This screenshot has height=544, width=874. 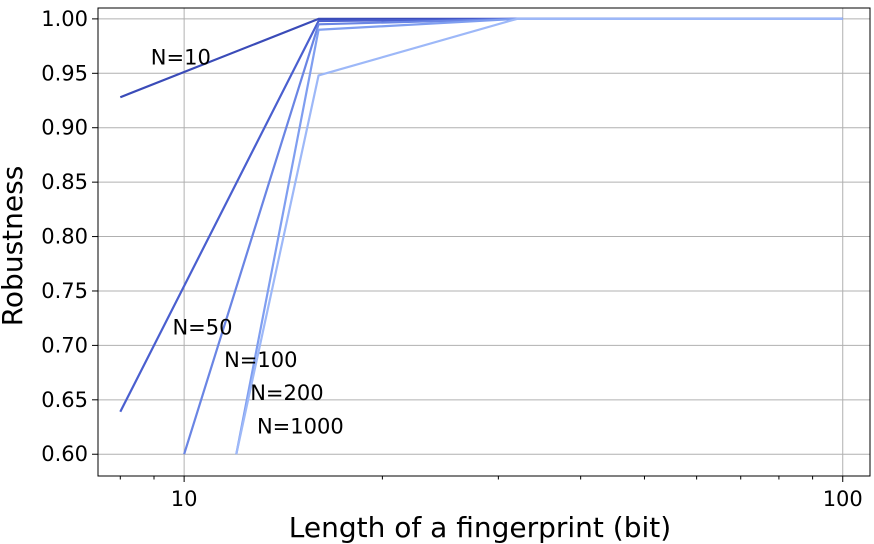 What do you see at coordinates (64, 345) in the screenshot?
I see `y-tick-label: 0.70` at bounding box center [64, 345].